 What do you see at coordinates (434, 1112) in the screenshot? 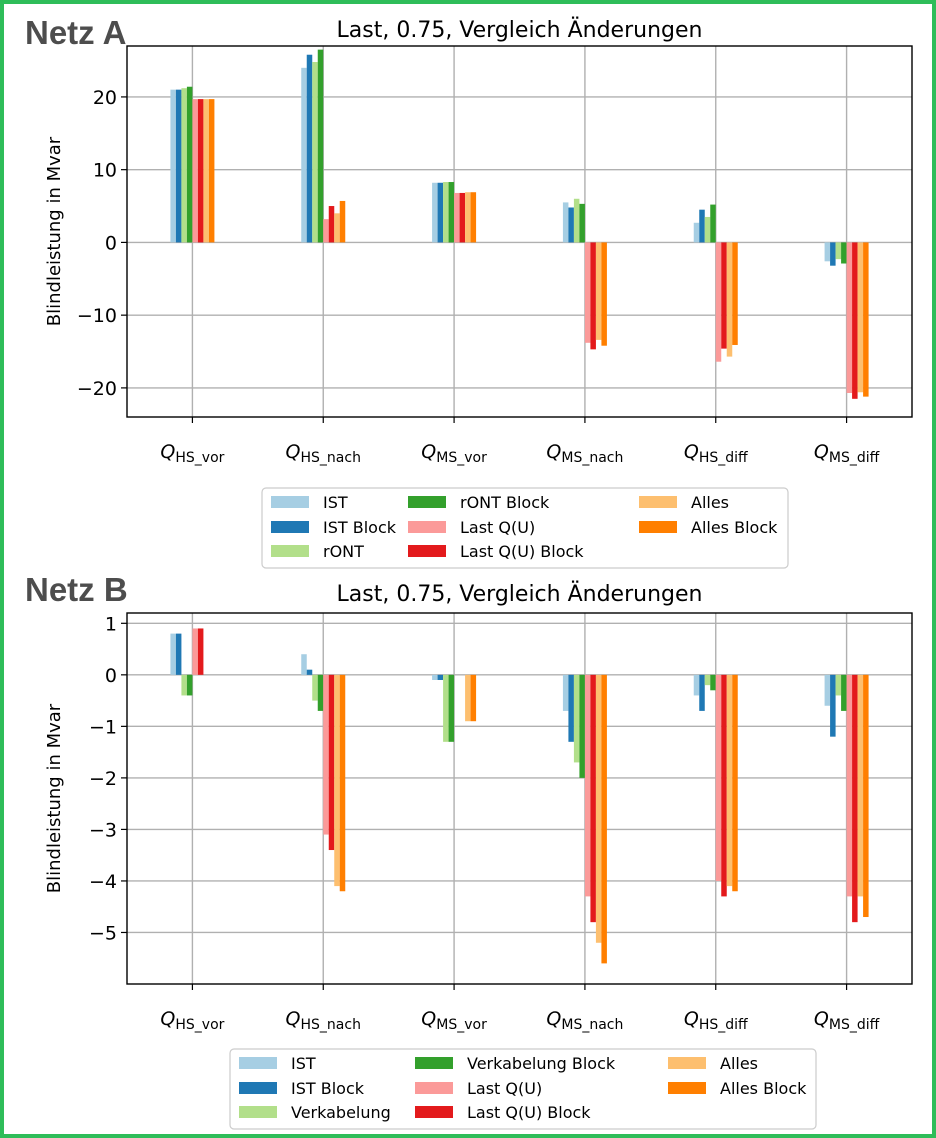
I see `legend-swatch-last-qu-block` at bounding box center [434, 1112].